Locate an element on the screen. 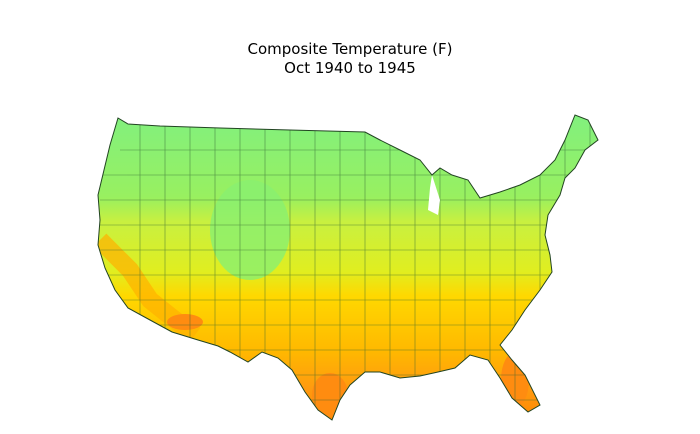  map-subtitle: Oct 1940 to 1945 is located at coordinates (350, 68).